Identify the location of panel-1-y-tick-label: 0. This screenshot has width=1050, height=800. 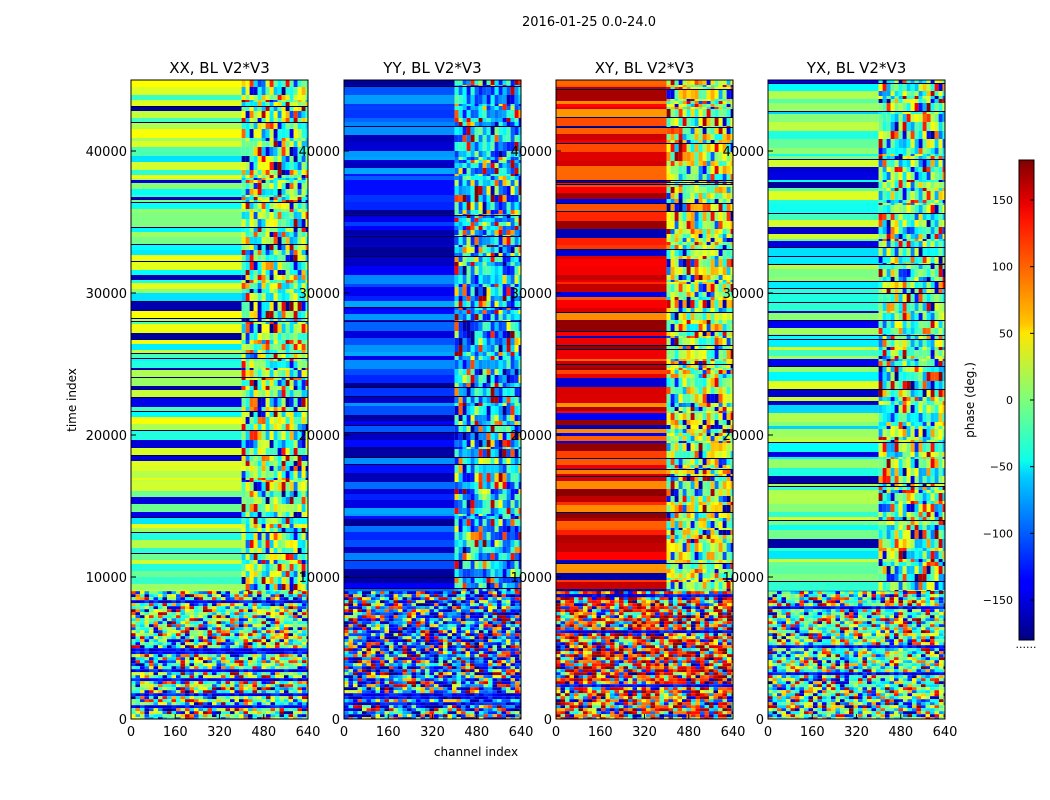
(123, 720).